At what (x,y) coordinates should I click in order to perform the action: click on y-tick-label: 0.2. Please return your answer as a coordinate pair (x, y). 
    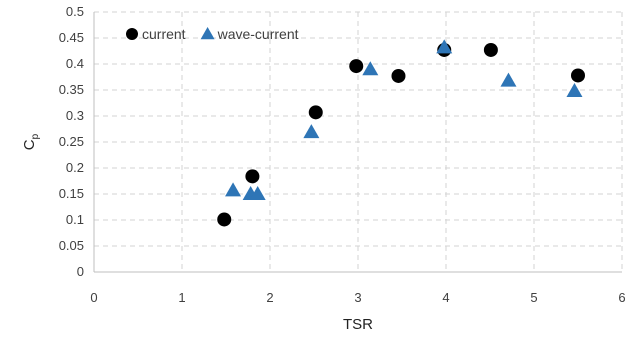
    Looking at the image, I should click on (75, 167).